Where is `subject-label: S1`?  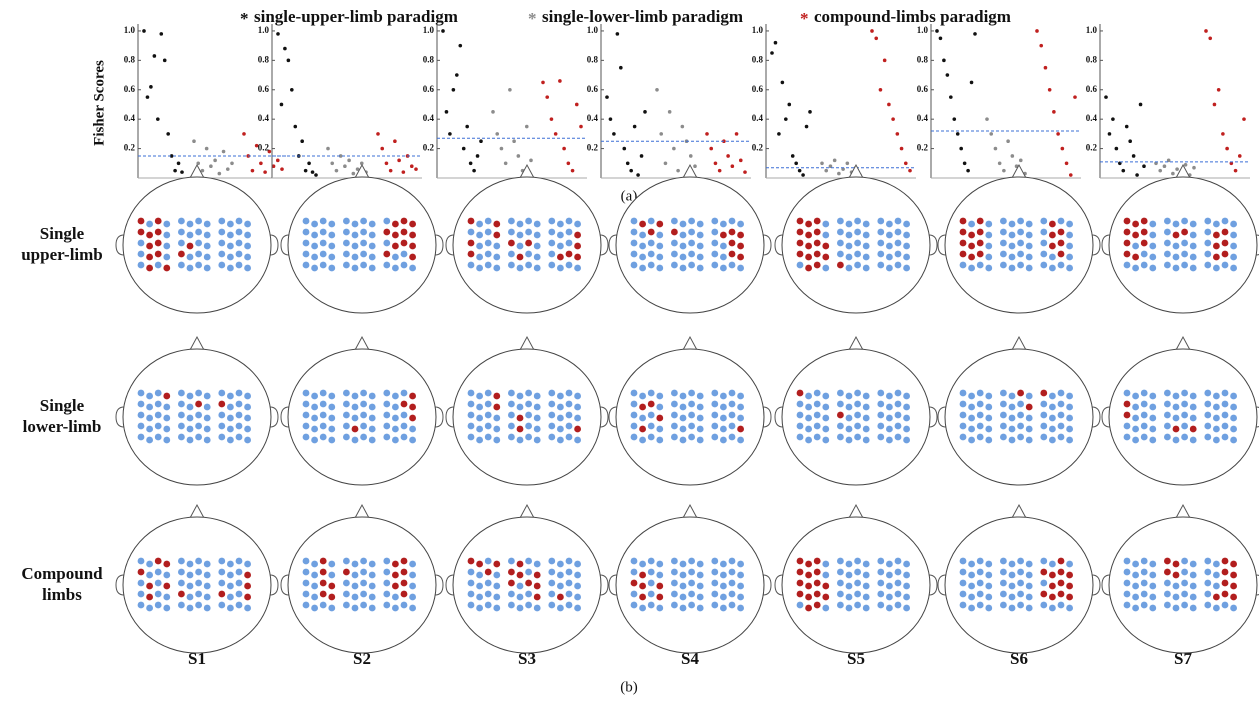 subject-label: S1 is located at coordinates (197, 658).